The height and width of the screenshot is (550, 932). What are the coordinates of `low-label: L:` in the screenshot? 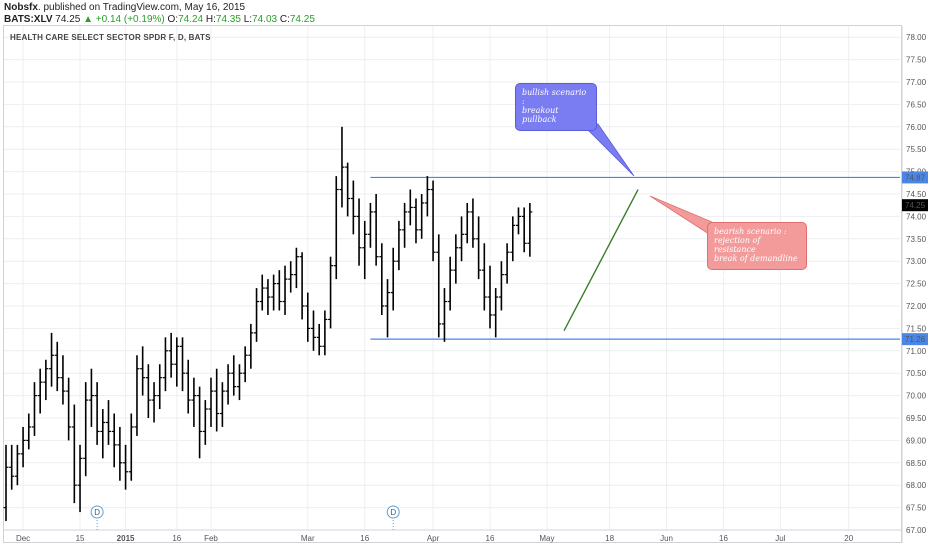 It's located at (248, 19).